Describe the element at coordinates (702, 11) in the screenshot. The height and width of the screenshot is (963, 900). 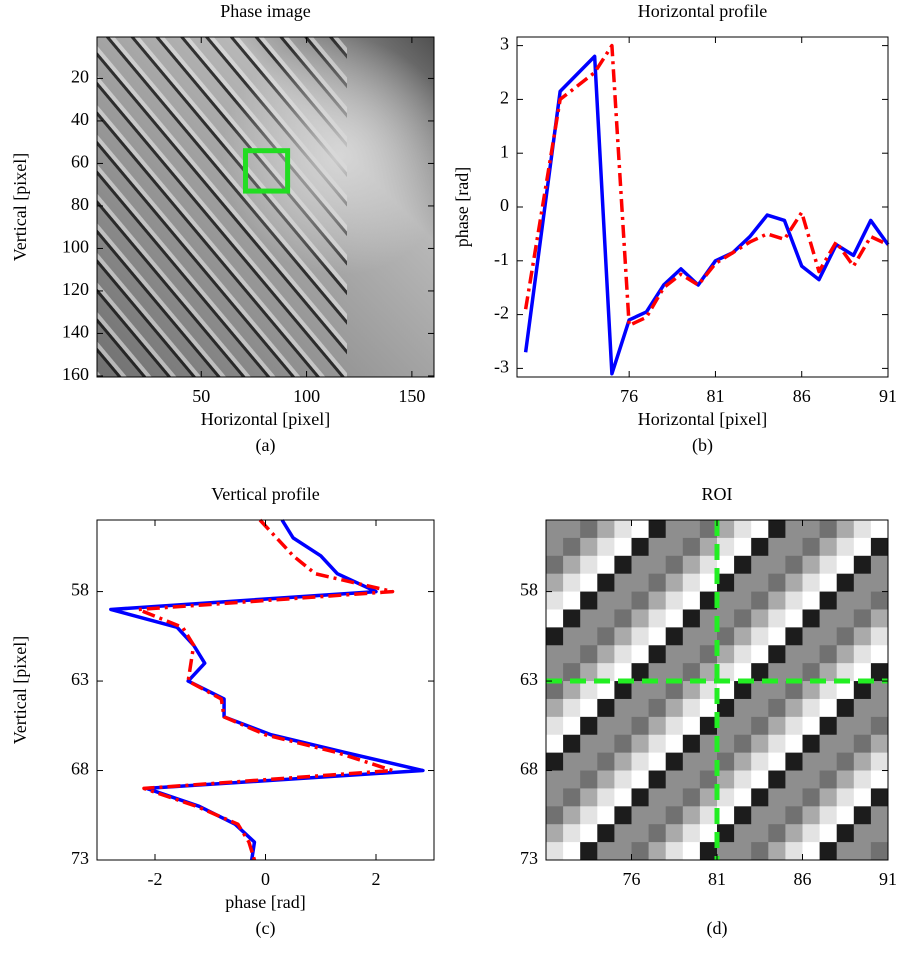
I see `panel-title: Horizontal profile` at that location.